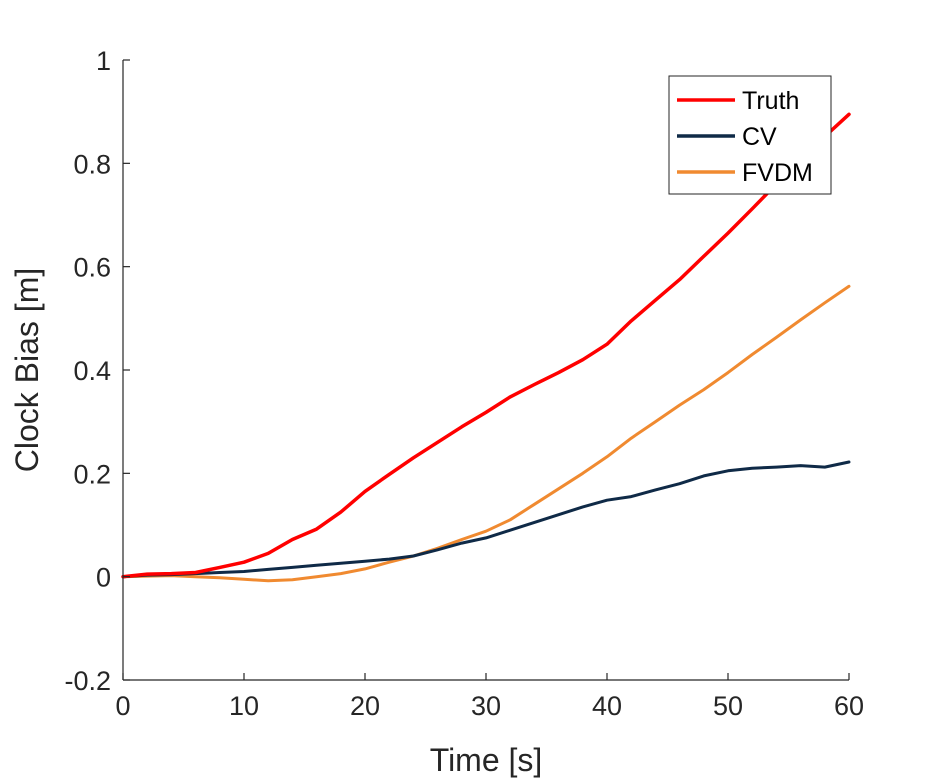  I want to click on legend-label-truth: Truth, so click(770, 101).